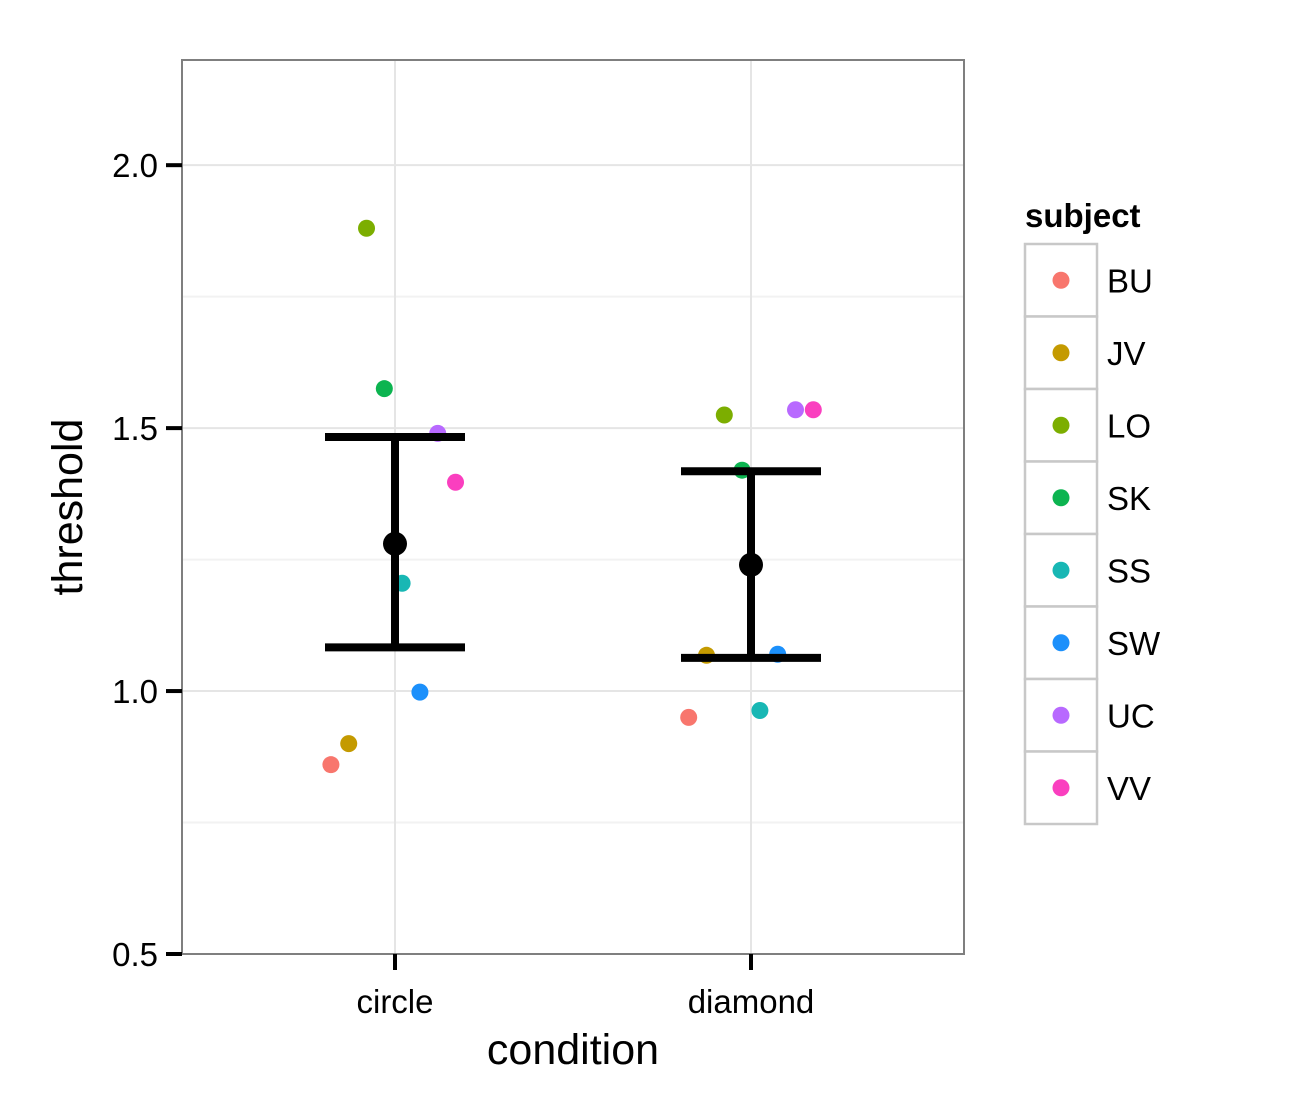  I want to click on legend-swatch-jv, so click(1061, 353).